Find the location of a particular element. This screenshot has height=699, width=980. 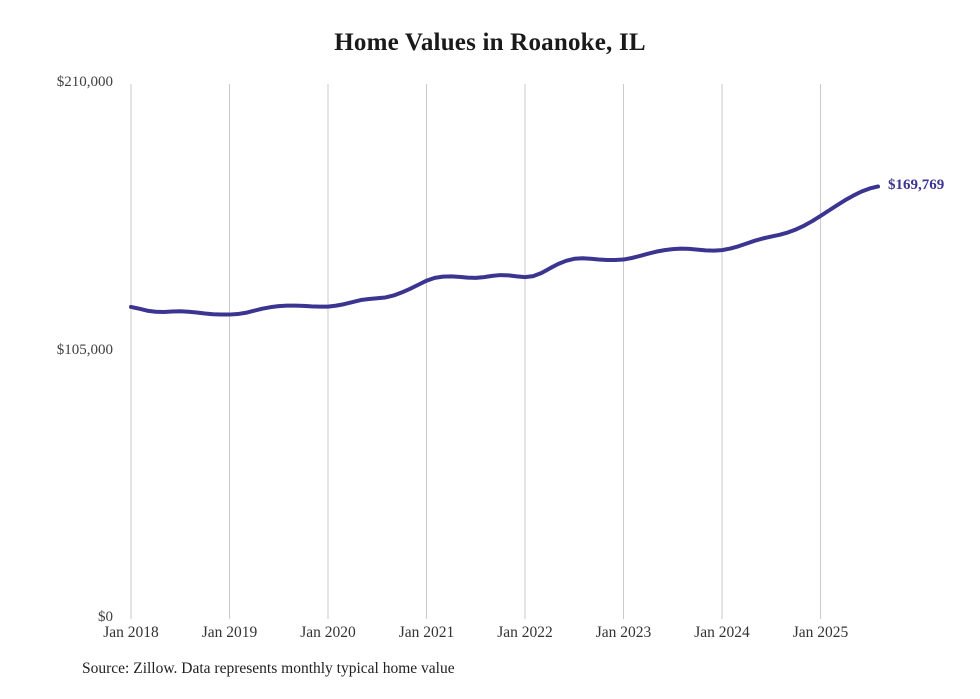

x-axis-tick-label: Jan 2021 is located at coordinates (426, 632).